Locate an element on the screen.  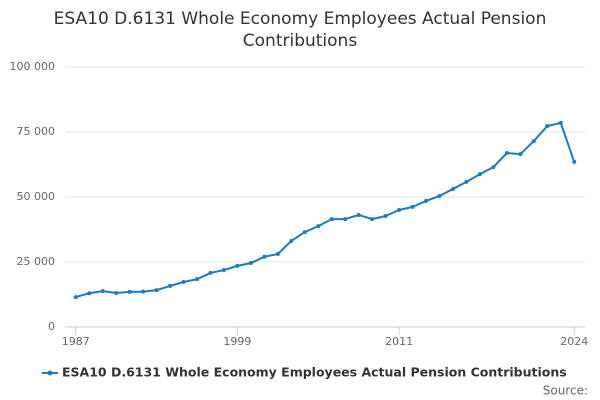
source: Source: is located at coordinates (565, 391).